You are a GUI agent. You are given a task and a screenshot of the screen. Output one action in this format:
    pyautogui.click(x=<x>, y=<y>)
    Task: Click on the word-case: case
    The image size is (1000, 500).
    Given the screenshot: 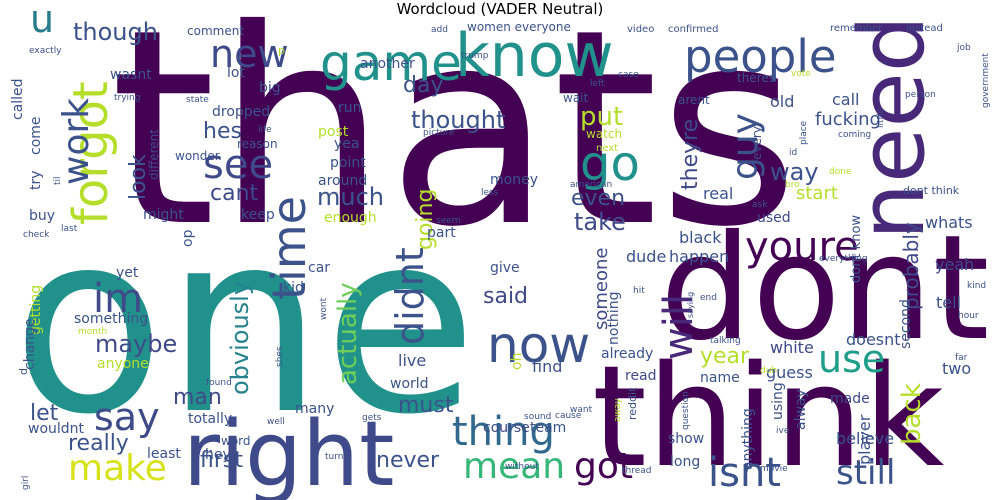 What is the action you would take?
    pyautogui.click(x=628, y=75)
    